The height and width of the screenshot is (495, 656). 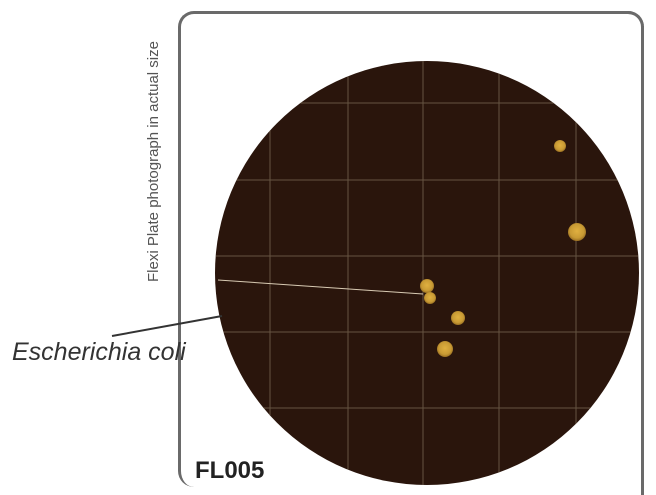 What do you see at coordinates (267, 308) in the screenshot?
I see `callout-lines` at bounding box center [267, 308].